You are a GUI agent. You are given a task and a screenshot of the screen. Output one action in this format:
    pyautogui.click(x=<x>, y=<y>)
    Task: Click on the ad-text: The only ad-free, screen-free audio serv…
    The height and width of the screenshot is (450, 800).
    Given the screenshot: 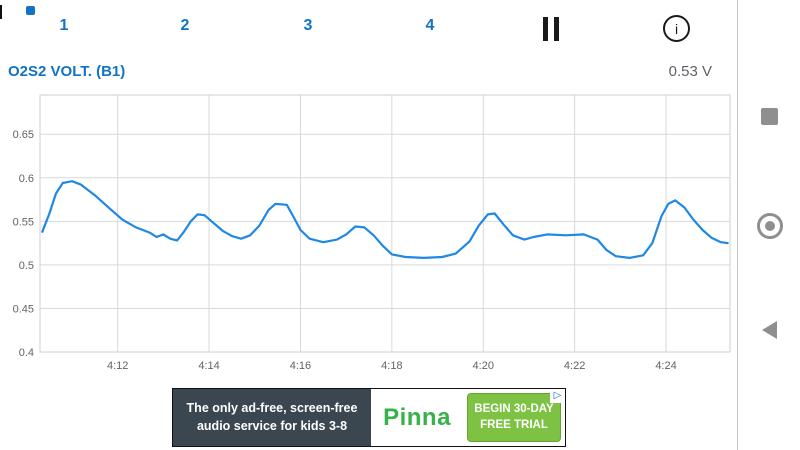 What is the action you would take?
    pyautogui.click(x=272, y=417)
    